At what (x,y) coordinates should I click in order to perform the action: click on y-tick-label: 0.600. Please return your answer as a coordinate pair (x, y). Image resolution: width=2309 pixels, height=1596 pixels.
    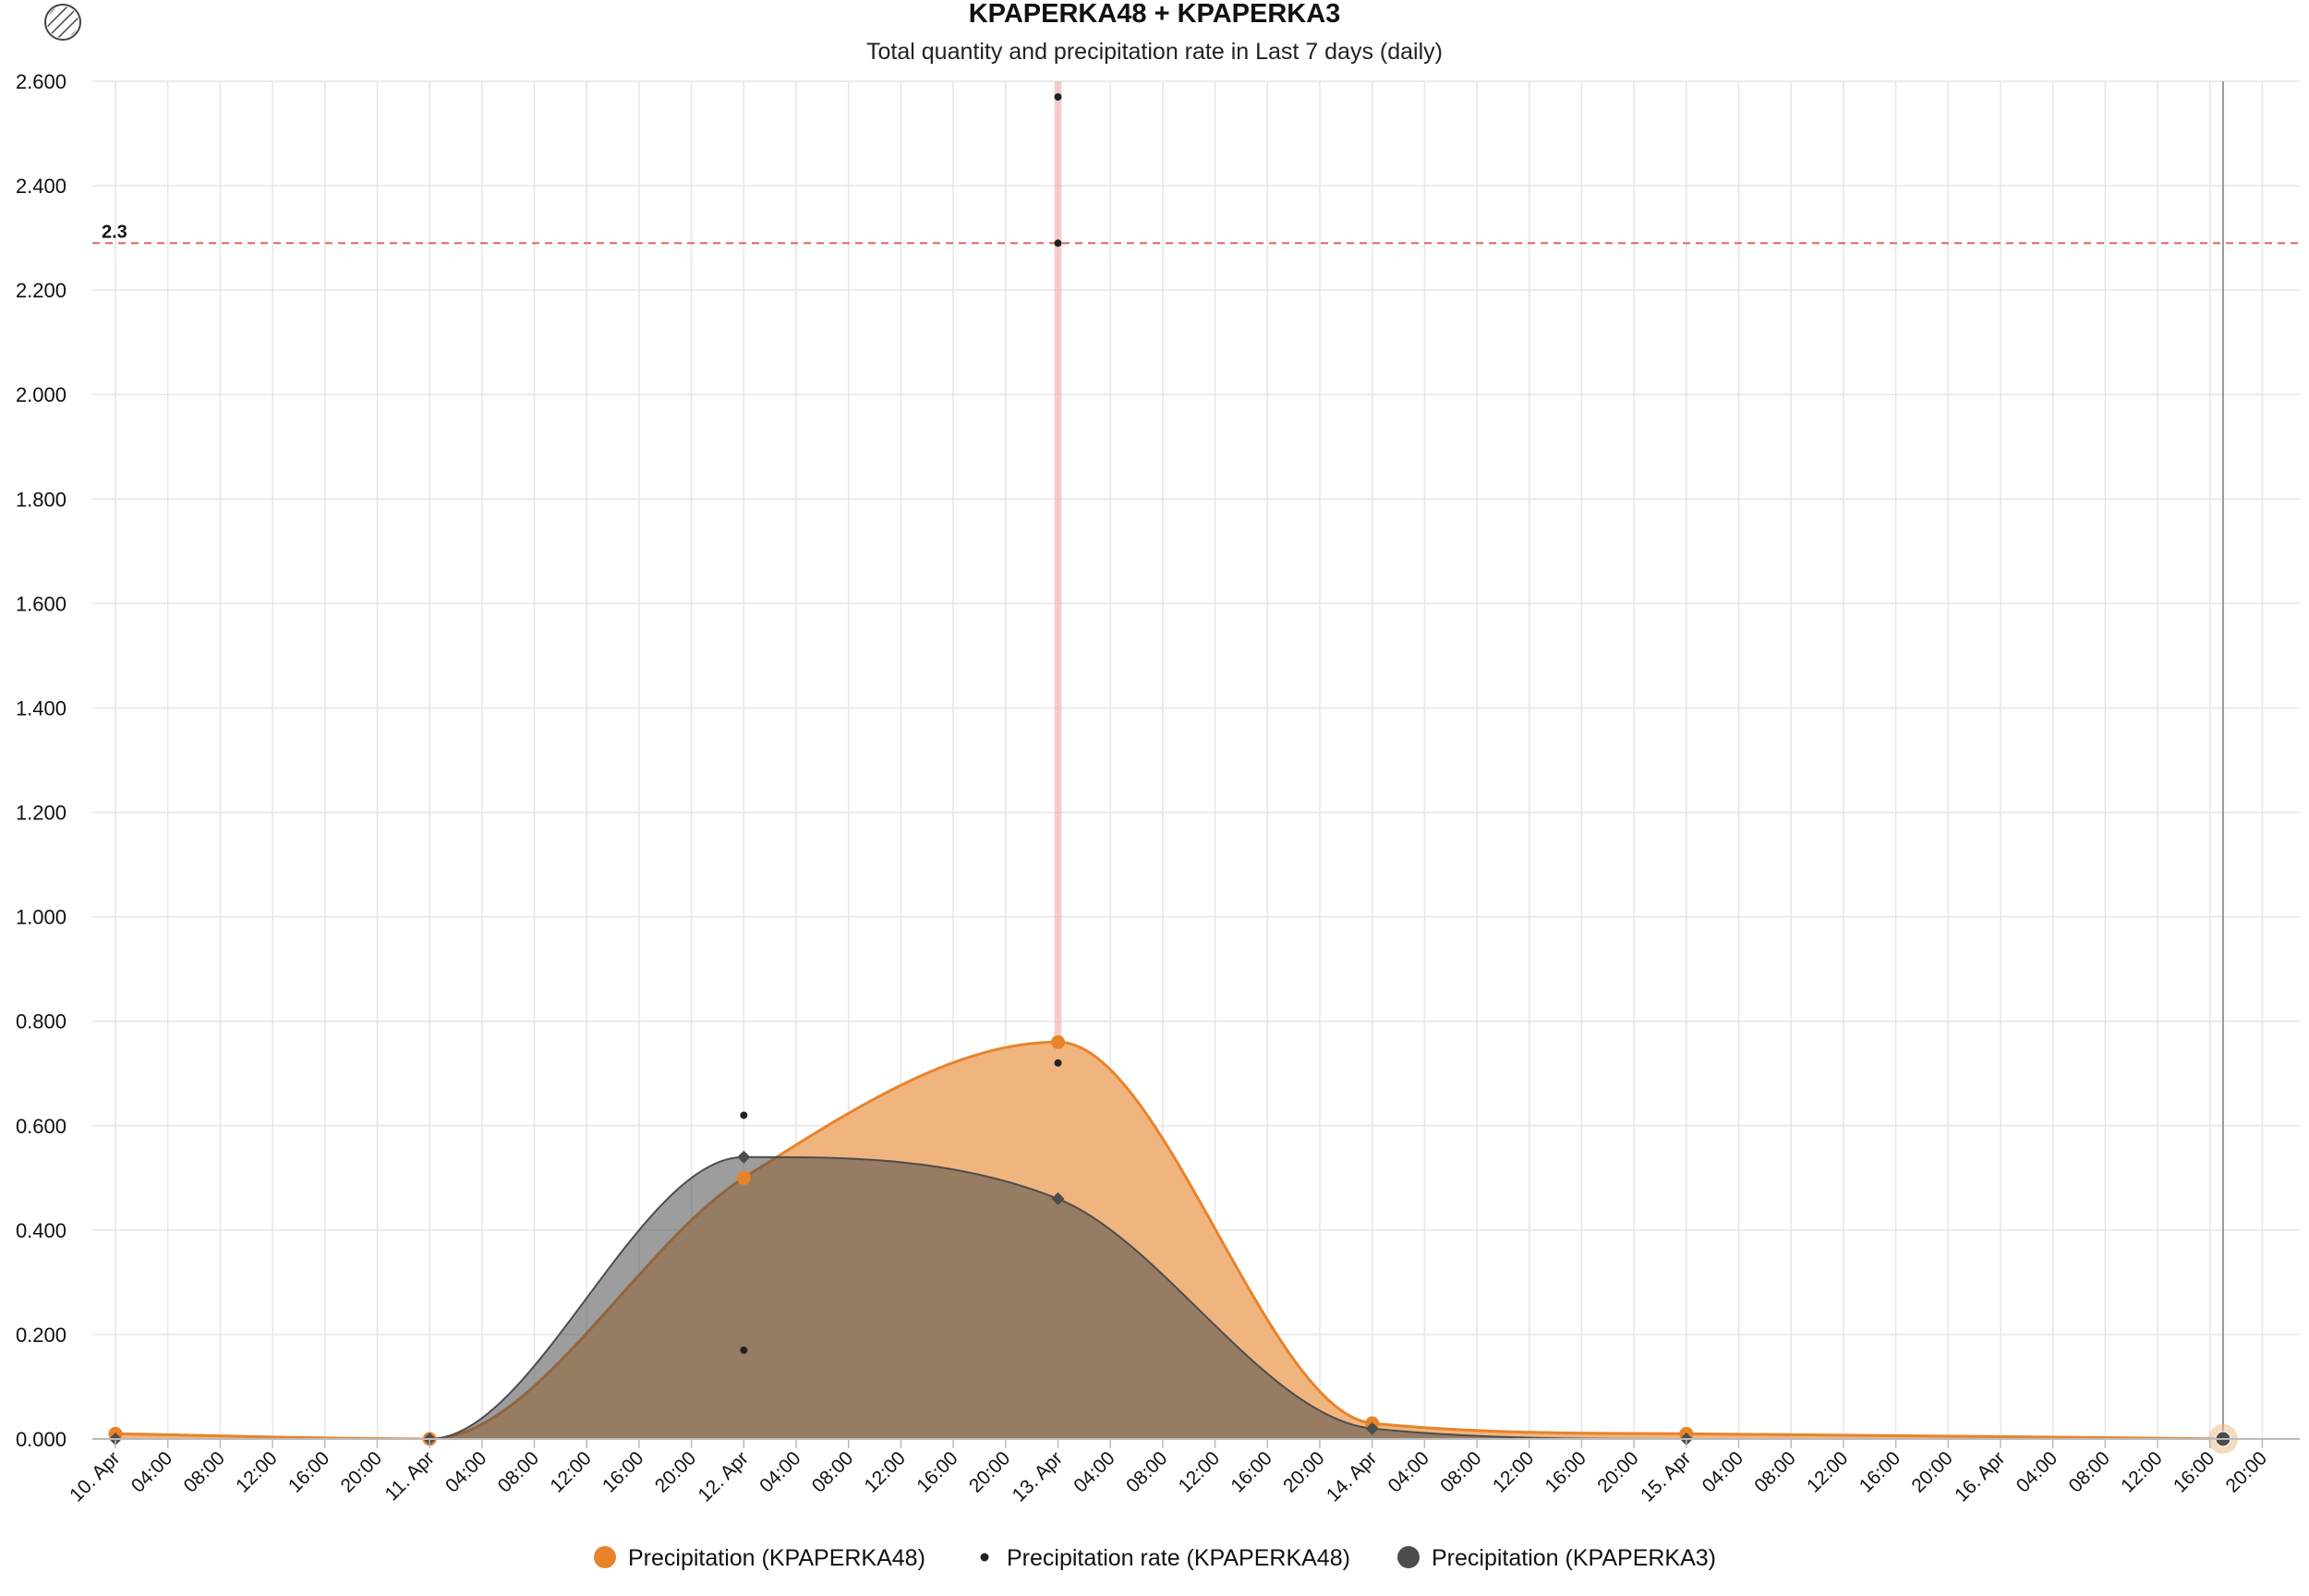
    Looking at the image, I should click on (41, 1126).